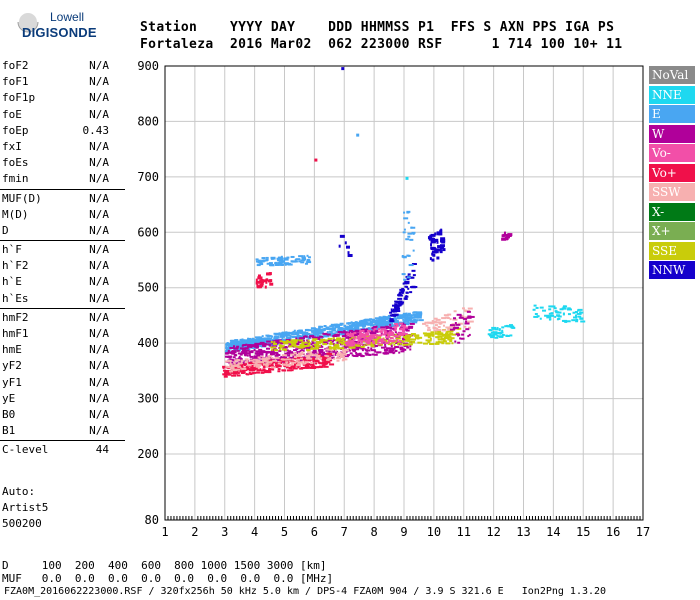  I want to click on param-row: foF2 N/A, so click(62, 66).